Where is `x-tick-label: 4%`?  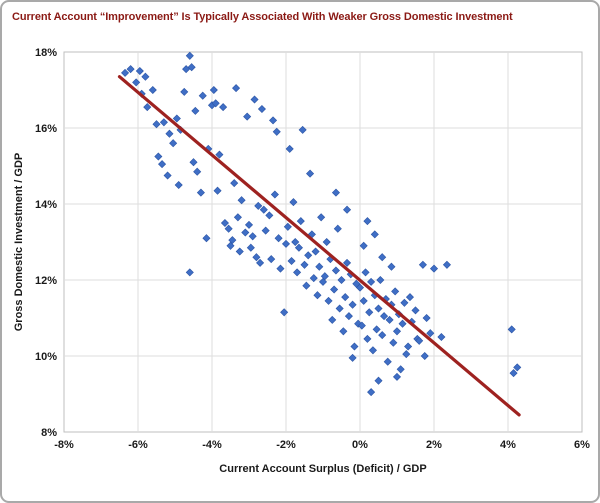 x-tick-label: 4% is located at coordinates (508, 445).